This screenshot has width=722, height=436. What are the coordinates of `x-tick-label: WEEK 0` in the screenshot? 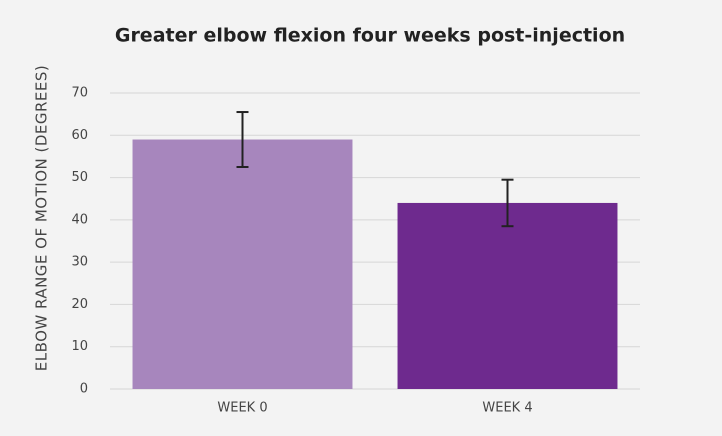 It's located at (242, 408).